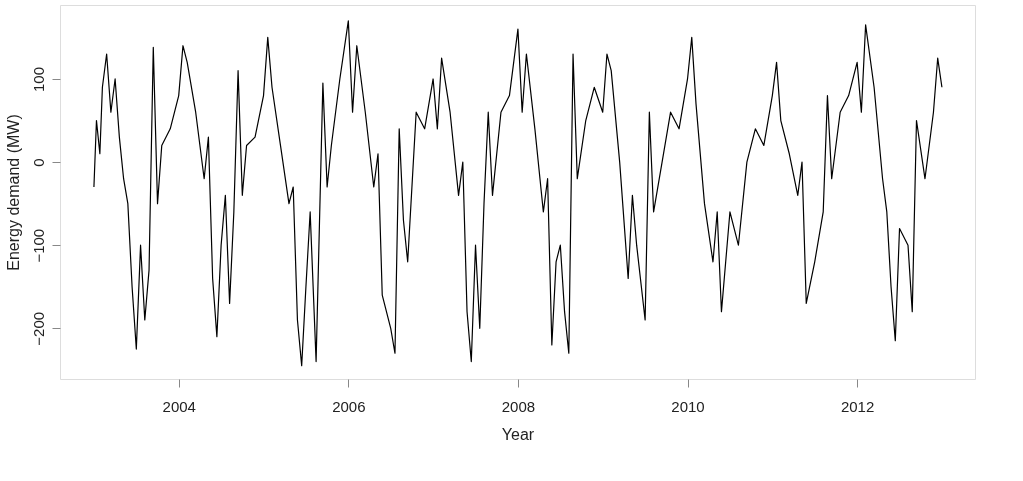 This screenshot has width=1023, height=481. What do you see at coordinates (179, 406) in the screenshot?
I see `x-tick-label: 2004` at bounding box center [179, 406].